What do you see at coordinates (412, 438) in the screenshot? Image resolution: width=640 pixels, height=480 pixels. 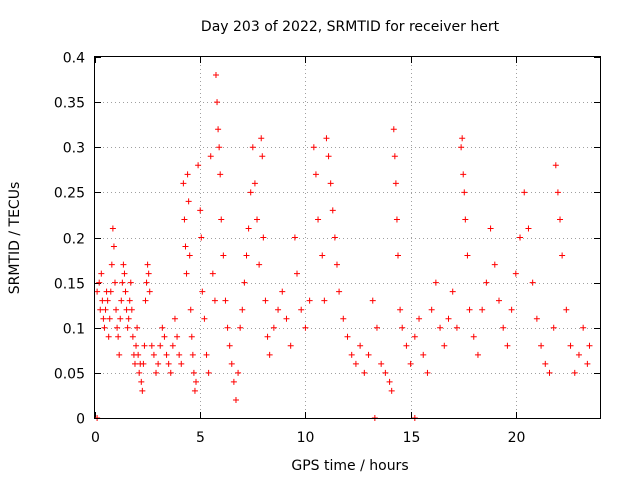 I see `x-tick-label: 15` at bounding box center [412, 438].